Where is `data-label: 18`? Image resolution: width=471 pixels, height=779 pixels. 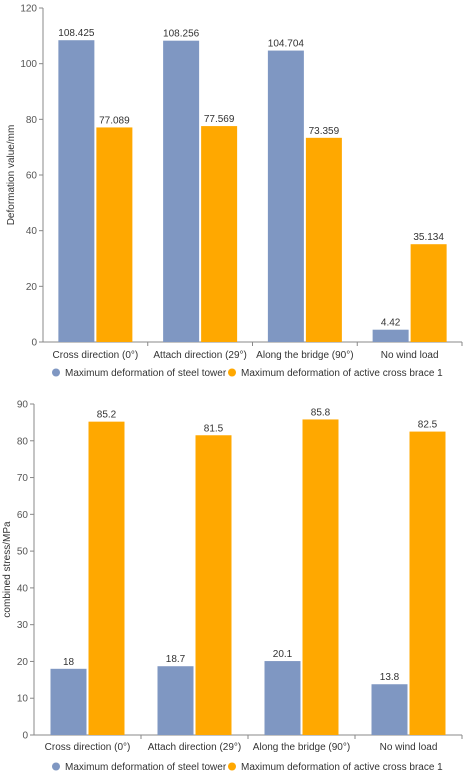 data-label: 18 is located at coordinates (69, 662).